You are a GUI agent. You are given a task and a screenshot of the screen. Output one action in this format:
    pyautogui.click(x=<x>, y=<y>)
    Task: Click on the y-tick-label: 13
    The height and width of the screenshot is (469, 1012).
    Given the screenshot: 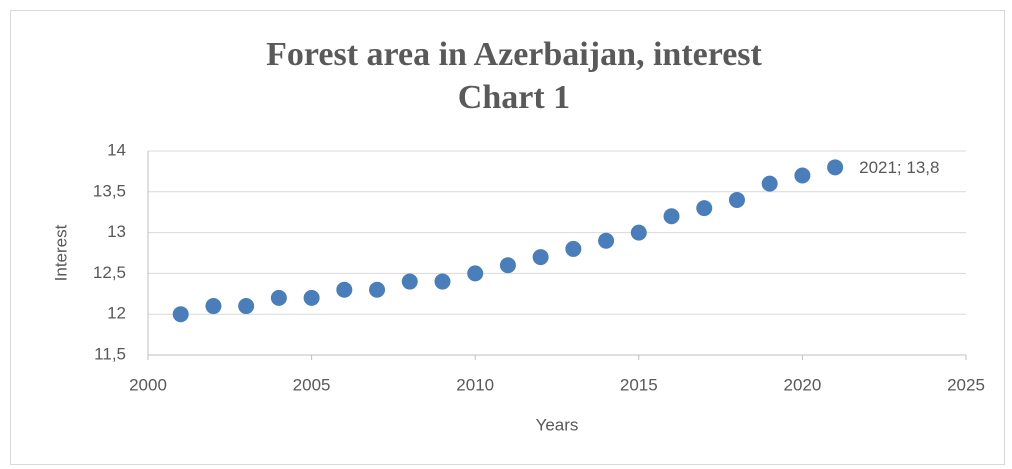 What is the action you would take?
    pyautogui.click(x=116, y=231)
    